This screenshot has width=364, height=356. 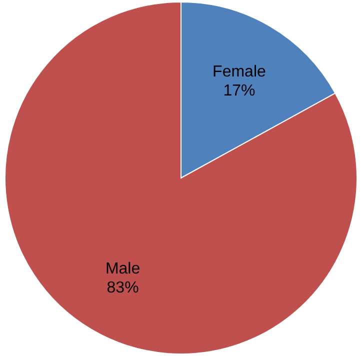 What do you see at coordinates (239, 71) in the screenshot?
I see `slice-label: Female` at bounding box center [239, 71].